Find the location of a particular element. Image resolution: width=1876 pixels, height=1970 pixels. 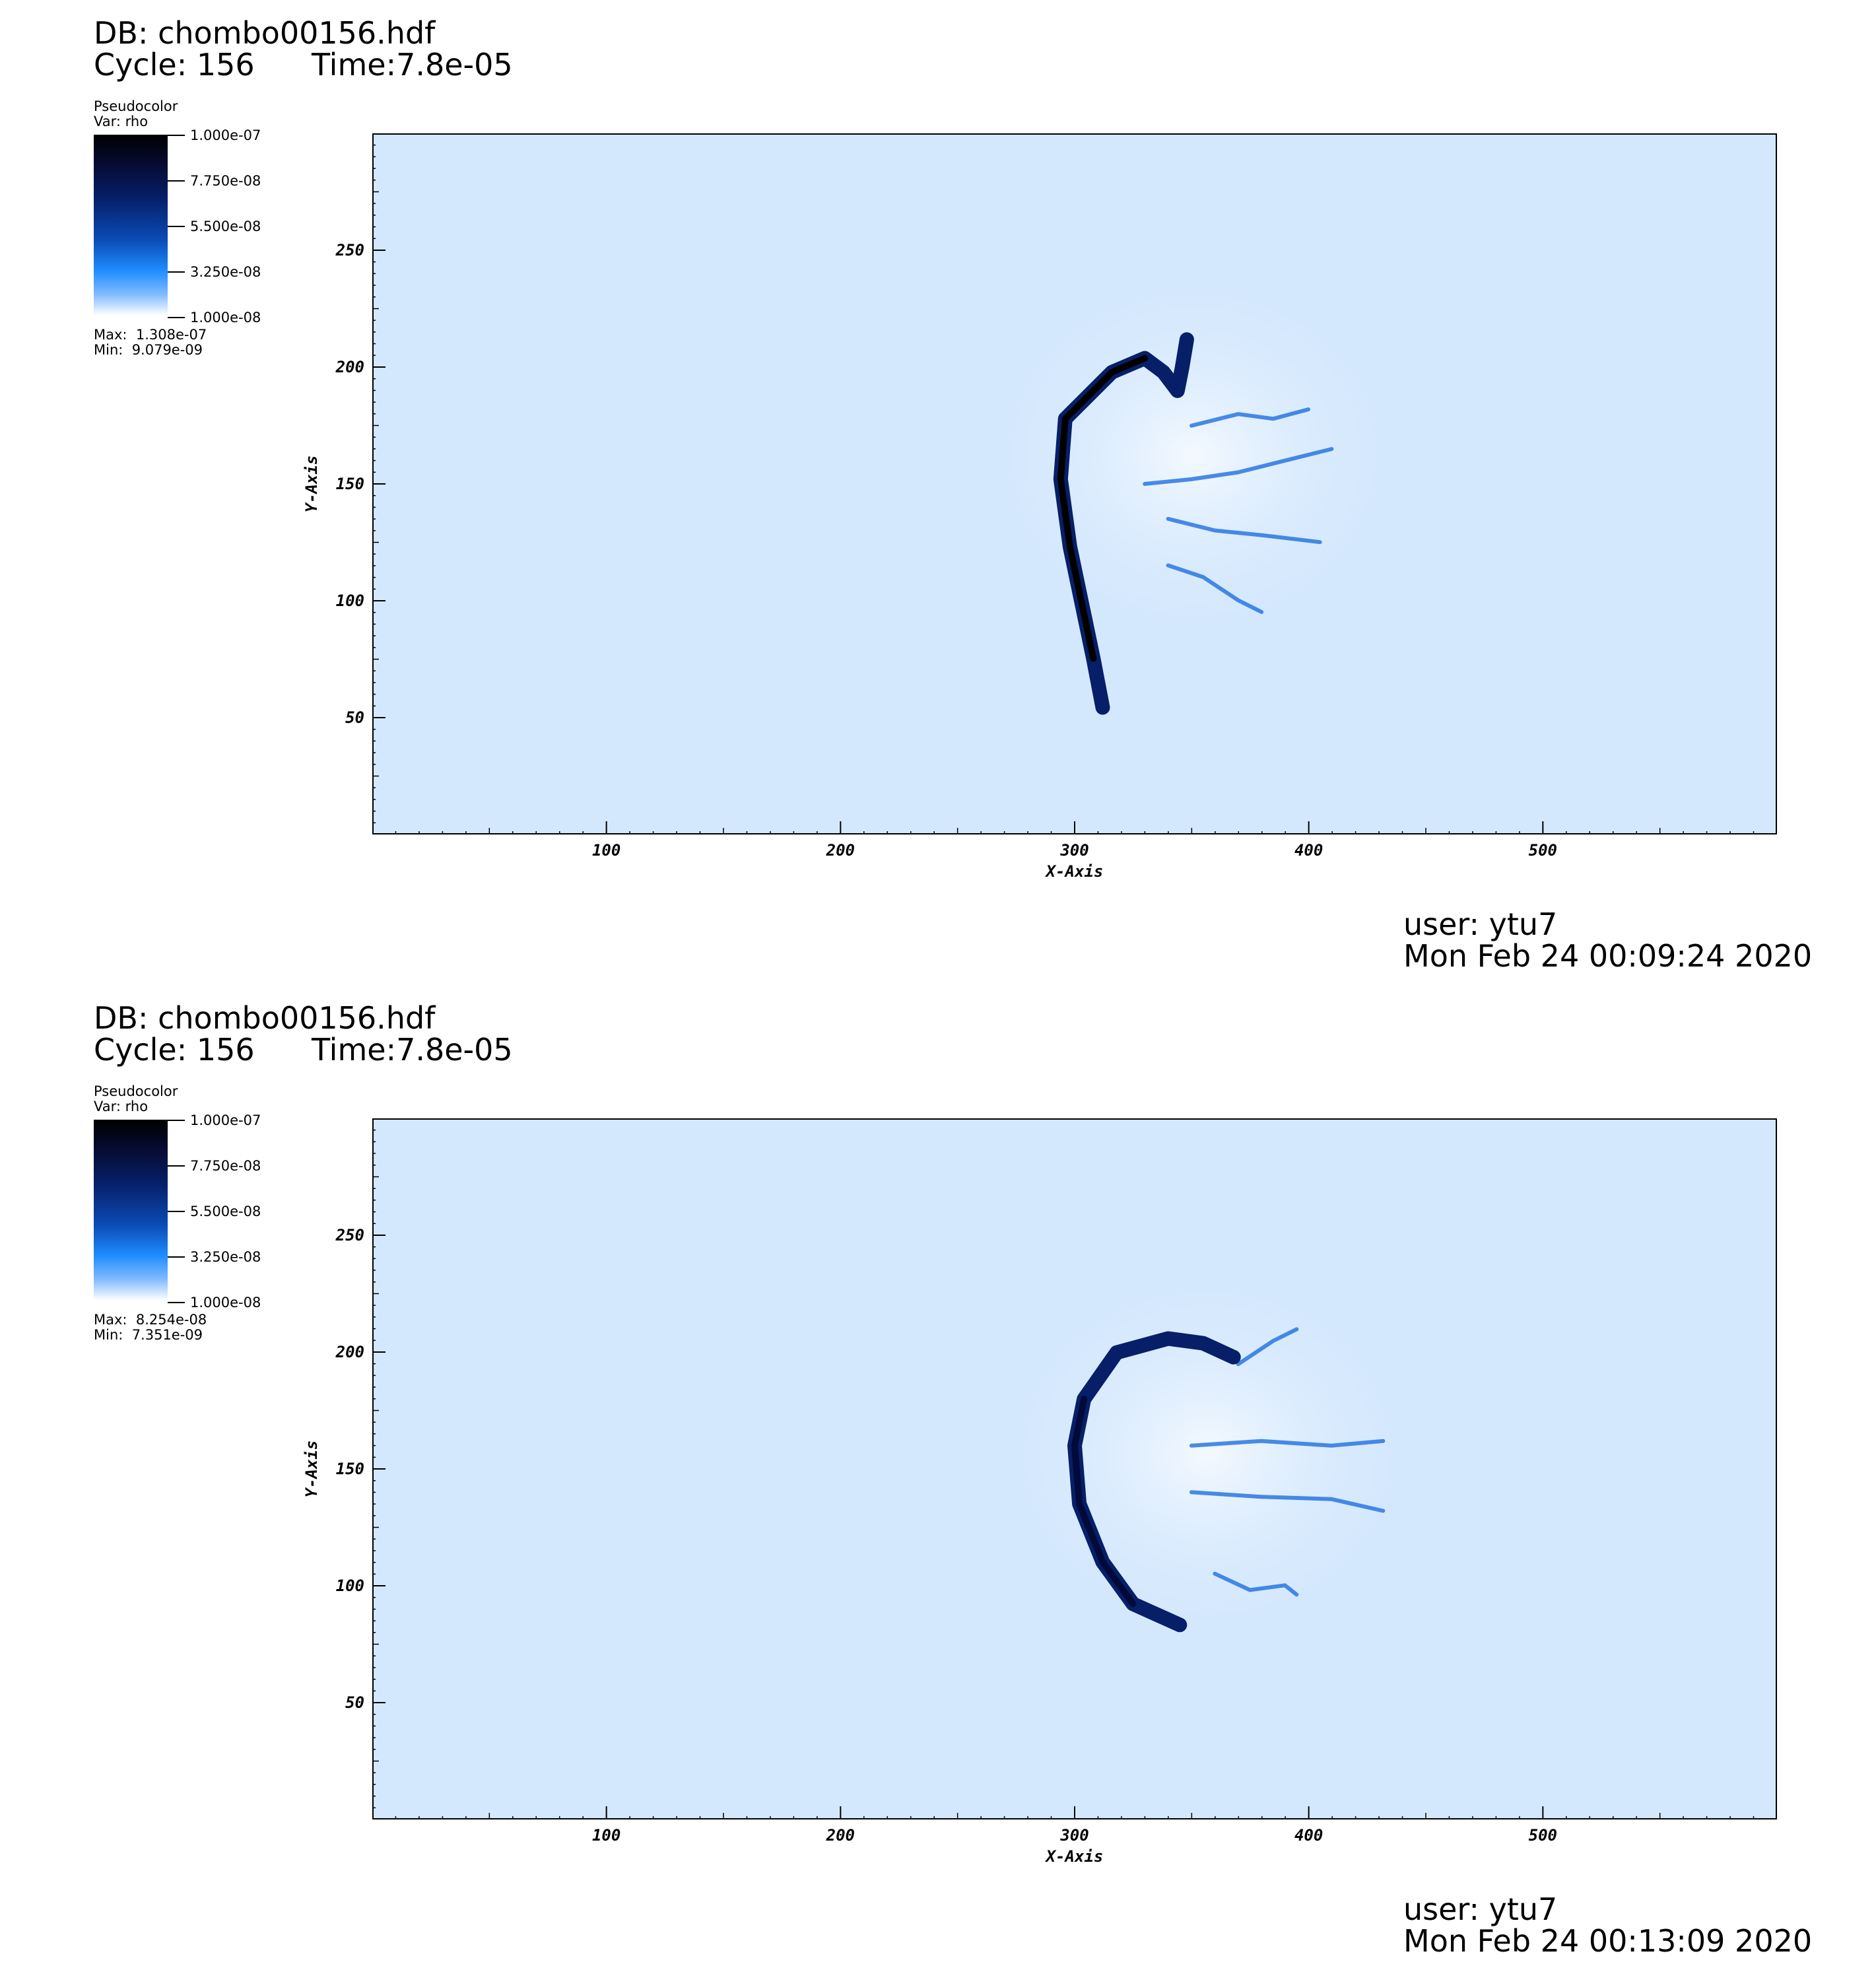

date-label: Mon Feb 24 00:13:09 2020 is located at coordinates (1608, 1941).